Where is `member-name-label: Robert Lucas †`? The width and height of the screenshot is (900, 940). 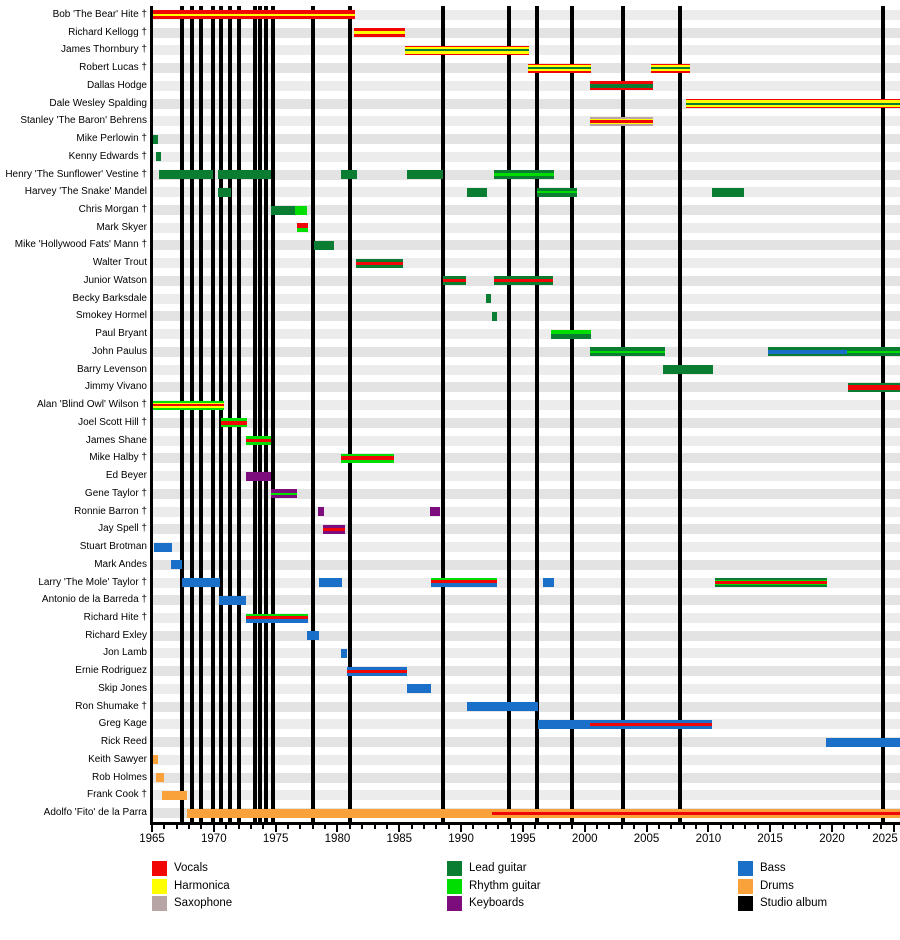 member-name-label: Robert Lucas † is located at coordinates (113, 68).